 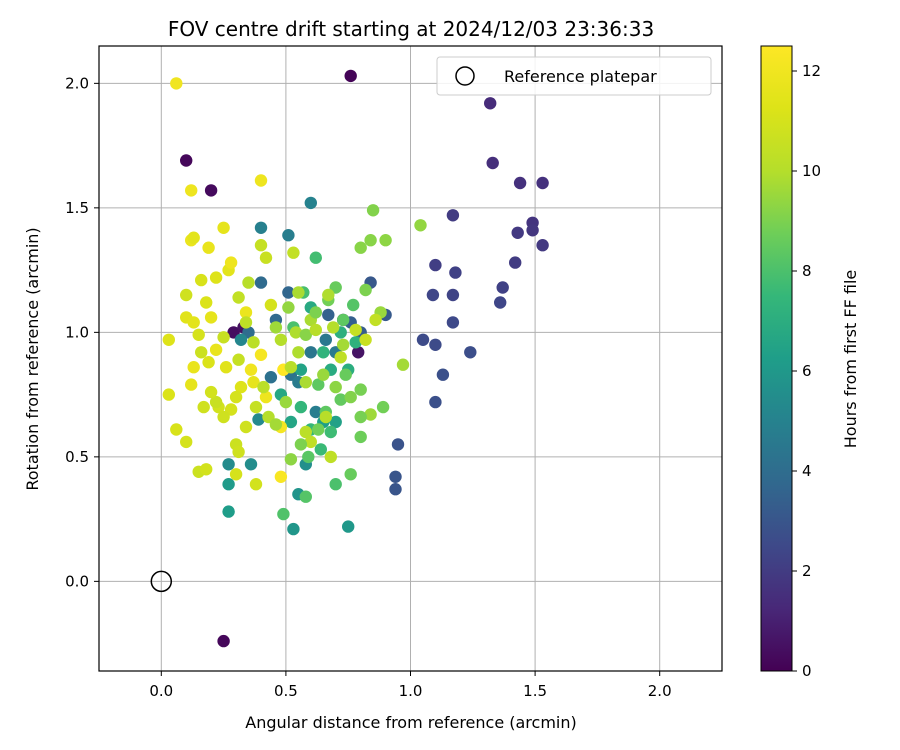 What do you see at coordinates (660, 691) in the screenshot?
I see `x-tick-label-4: 2.0` at bounding box center [660, 691].